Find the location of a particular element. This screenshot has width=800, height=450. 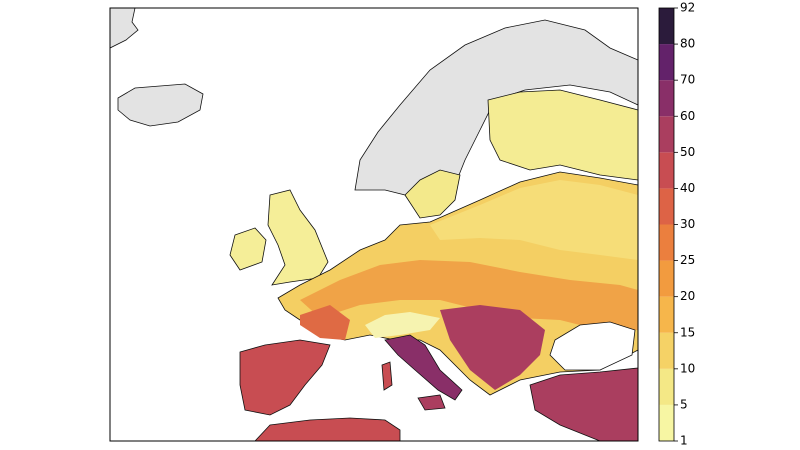

great-britain is located at coordinates (298, 237).